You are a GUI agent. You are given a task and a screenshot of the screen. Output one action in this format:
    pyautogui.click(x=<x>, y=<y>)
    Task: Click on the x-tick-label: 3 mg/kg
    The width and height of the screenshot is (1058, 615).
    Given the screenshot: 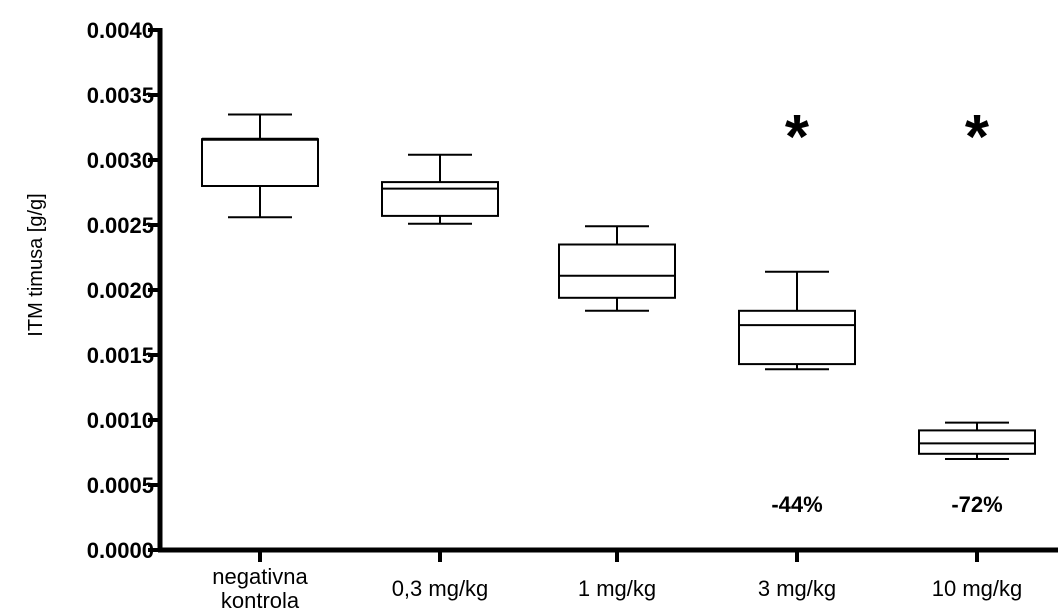 What is the action you would take?
    pyautogui.click(x=797, y=588)
    